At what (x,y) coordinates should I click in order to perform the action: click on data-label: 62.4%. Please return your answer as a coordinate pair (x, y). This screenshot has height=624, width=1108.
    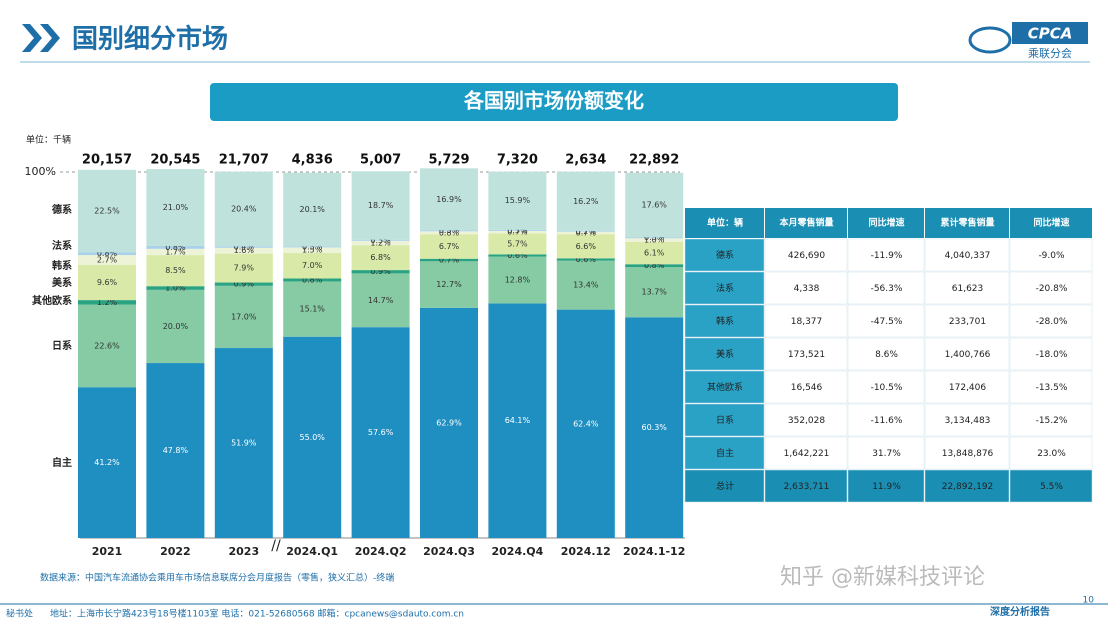
    Looking at the image, I should click on (586, 423).